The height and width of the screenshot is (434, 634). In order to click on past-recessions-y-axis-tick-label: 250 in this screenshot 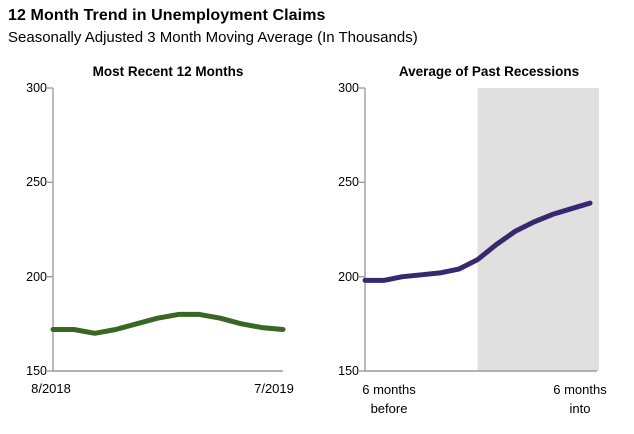, I will do `click(348, 182)`.